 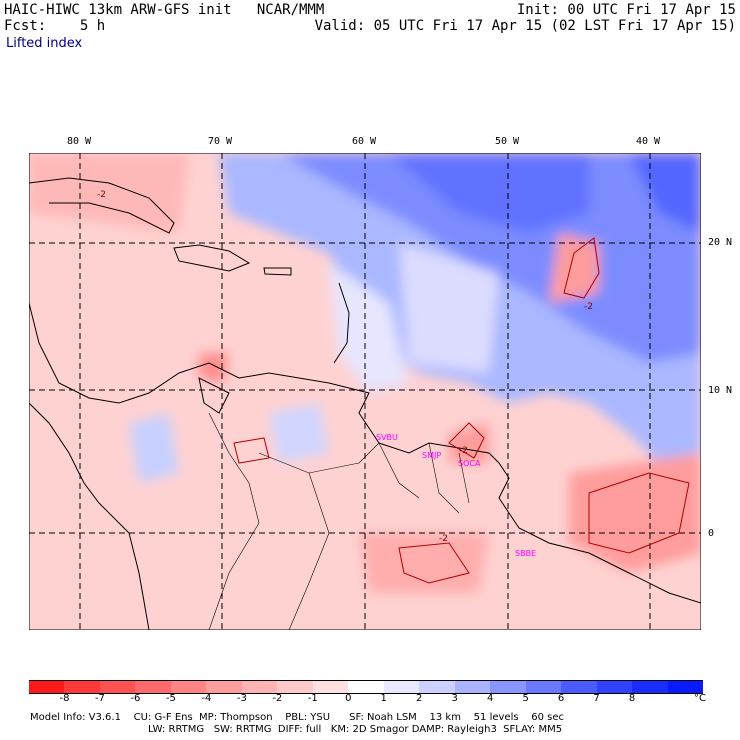 I want to click on lon-label-60w: 60 W, so click(x=364, y=141).